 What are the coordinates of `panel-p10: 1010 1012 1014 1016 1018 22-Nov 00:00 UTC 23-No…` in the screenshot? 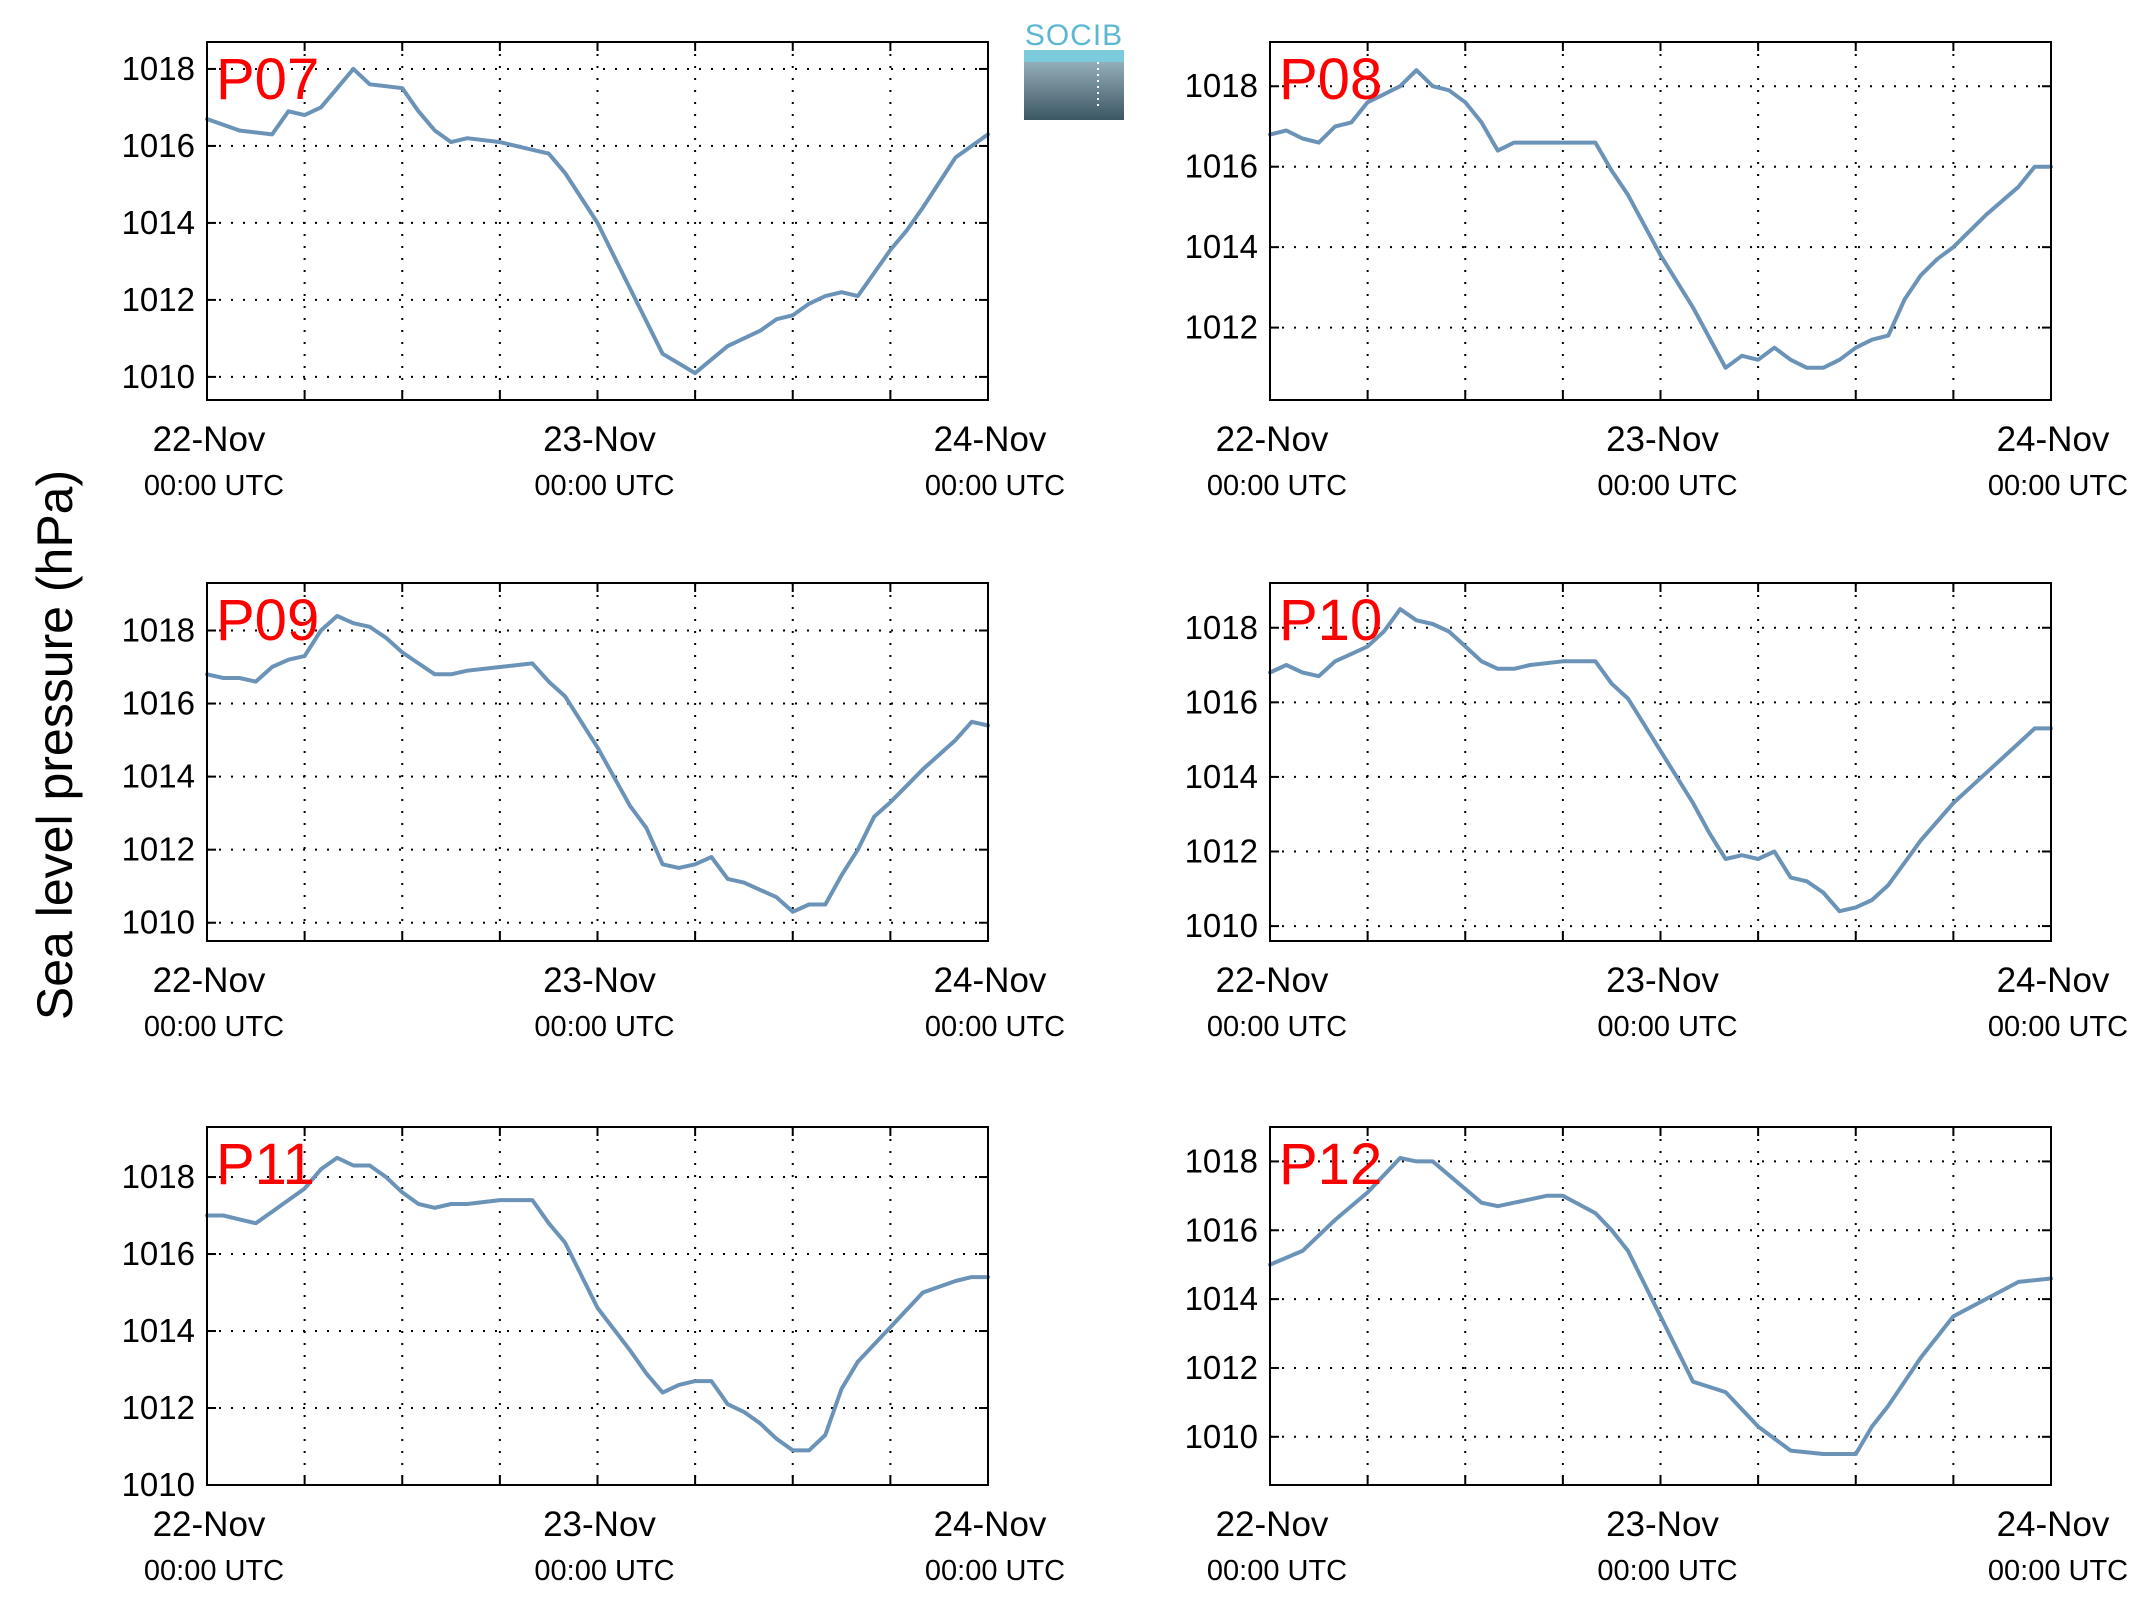 It's located at (1656, 812).